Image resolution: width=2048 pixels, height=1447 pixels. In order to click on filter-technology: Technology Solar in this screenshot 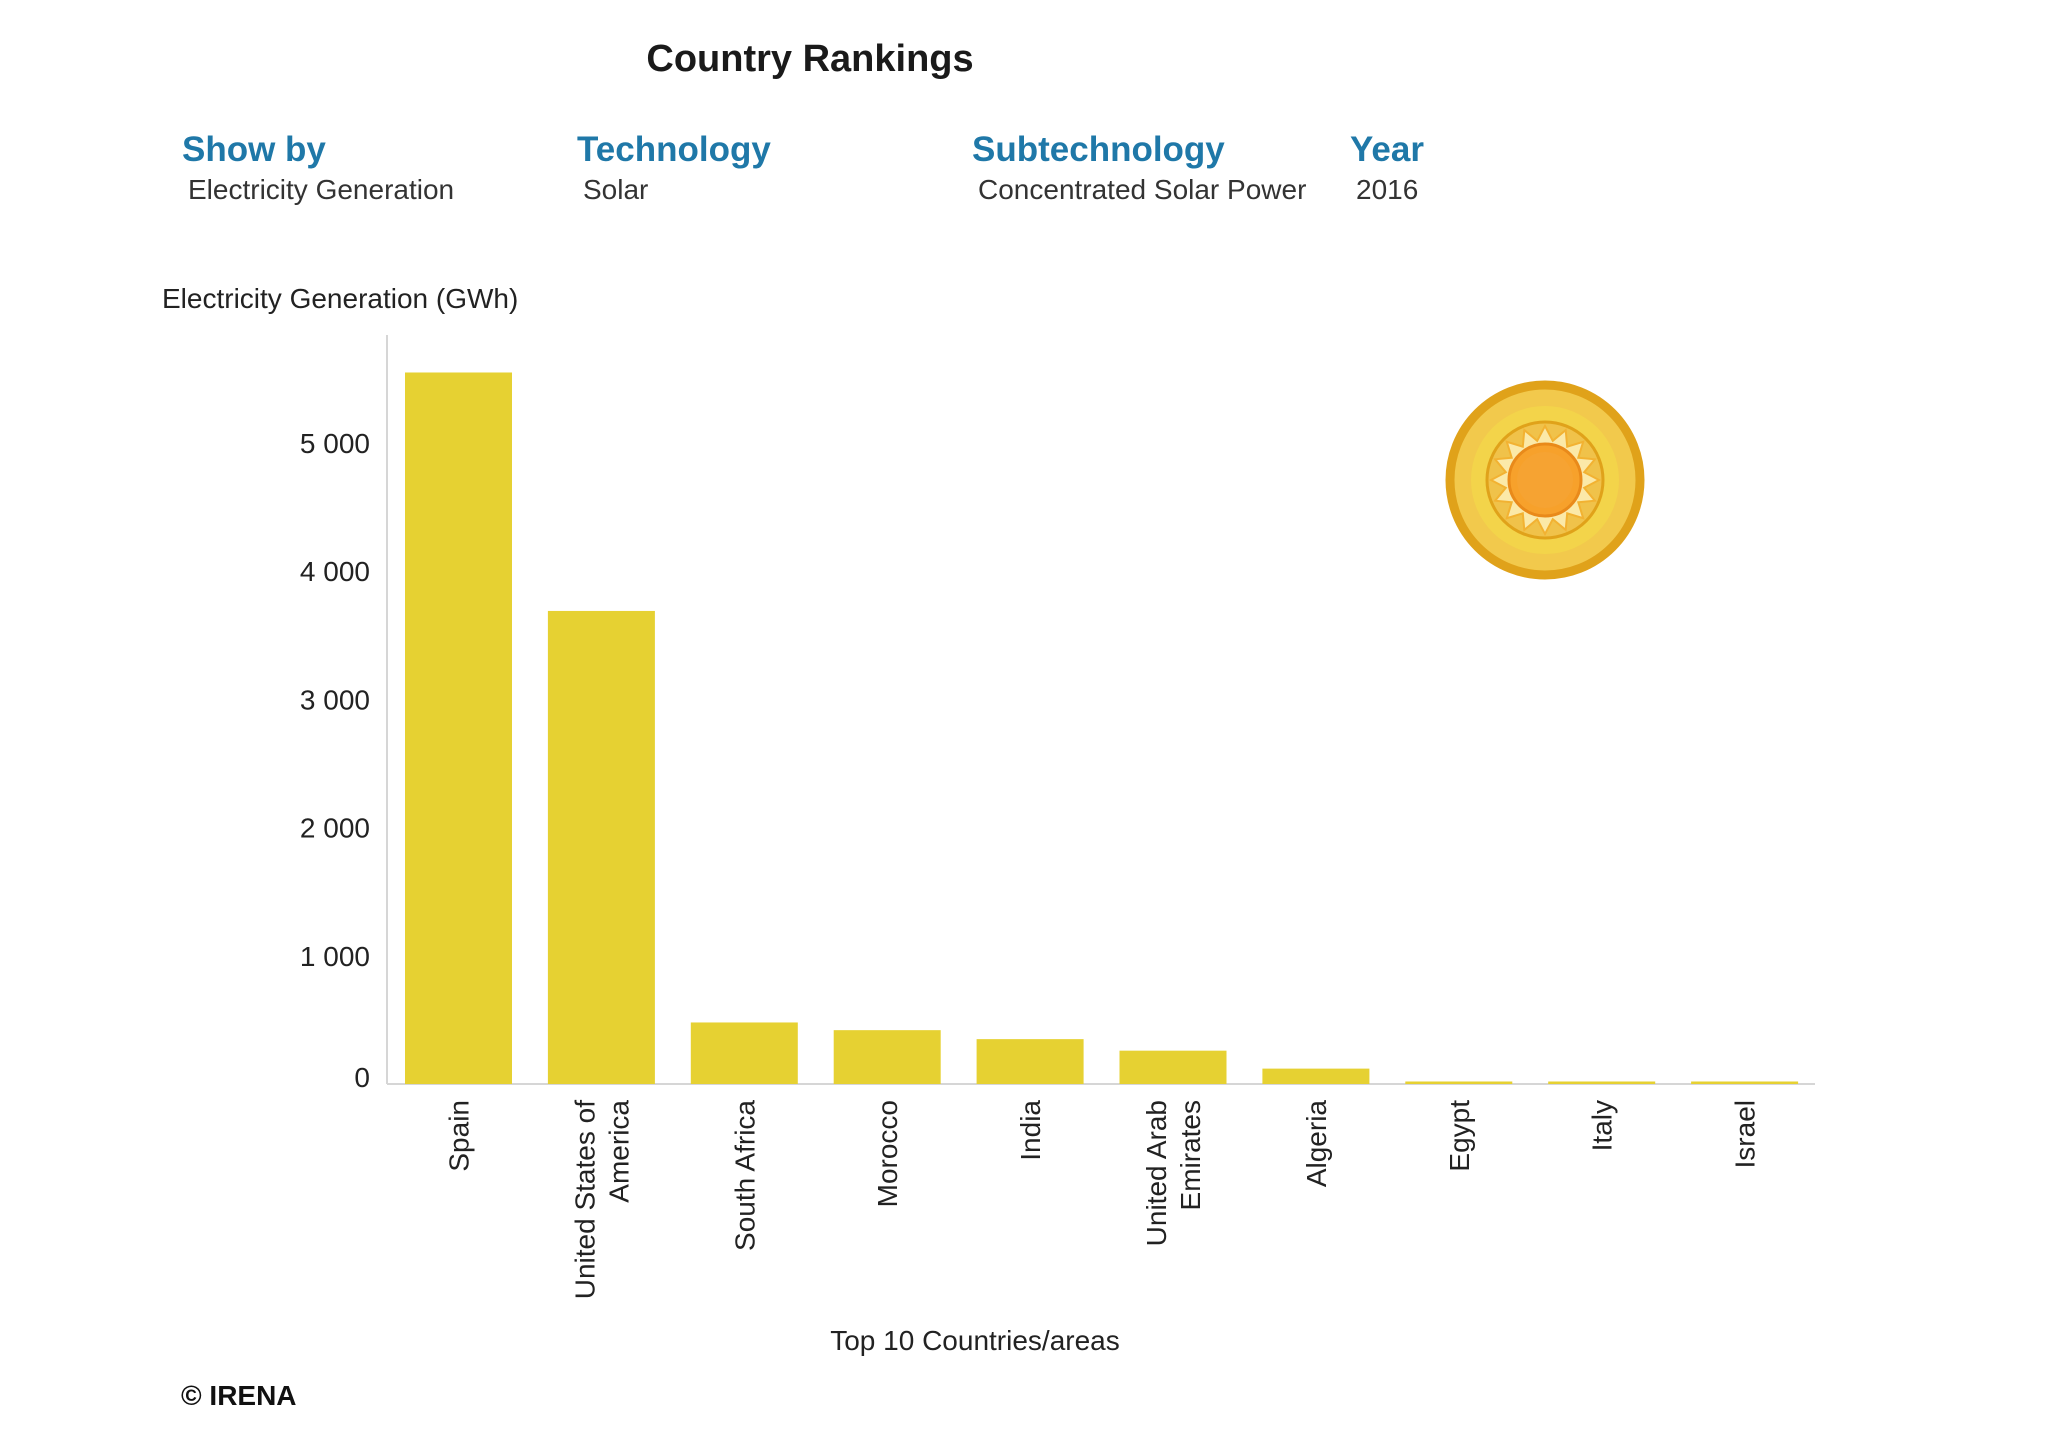, I will do `click(674, 168)`.